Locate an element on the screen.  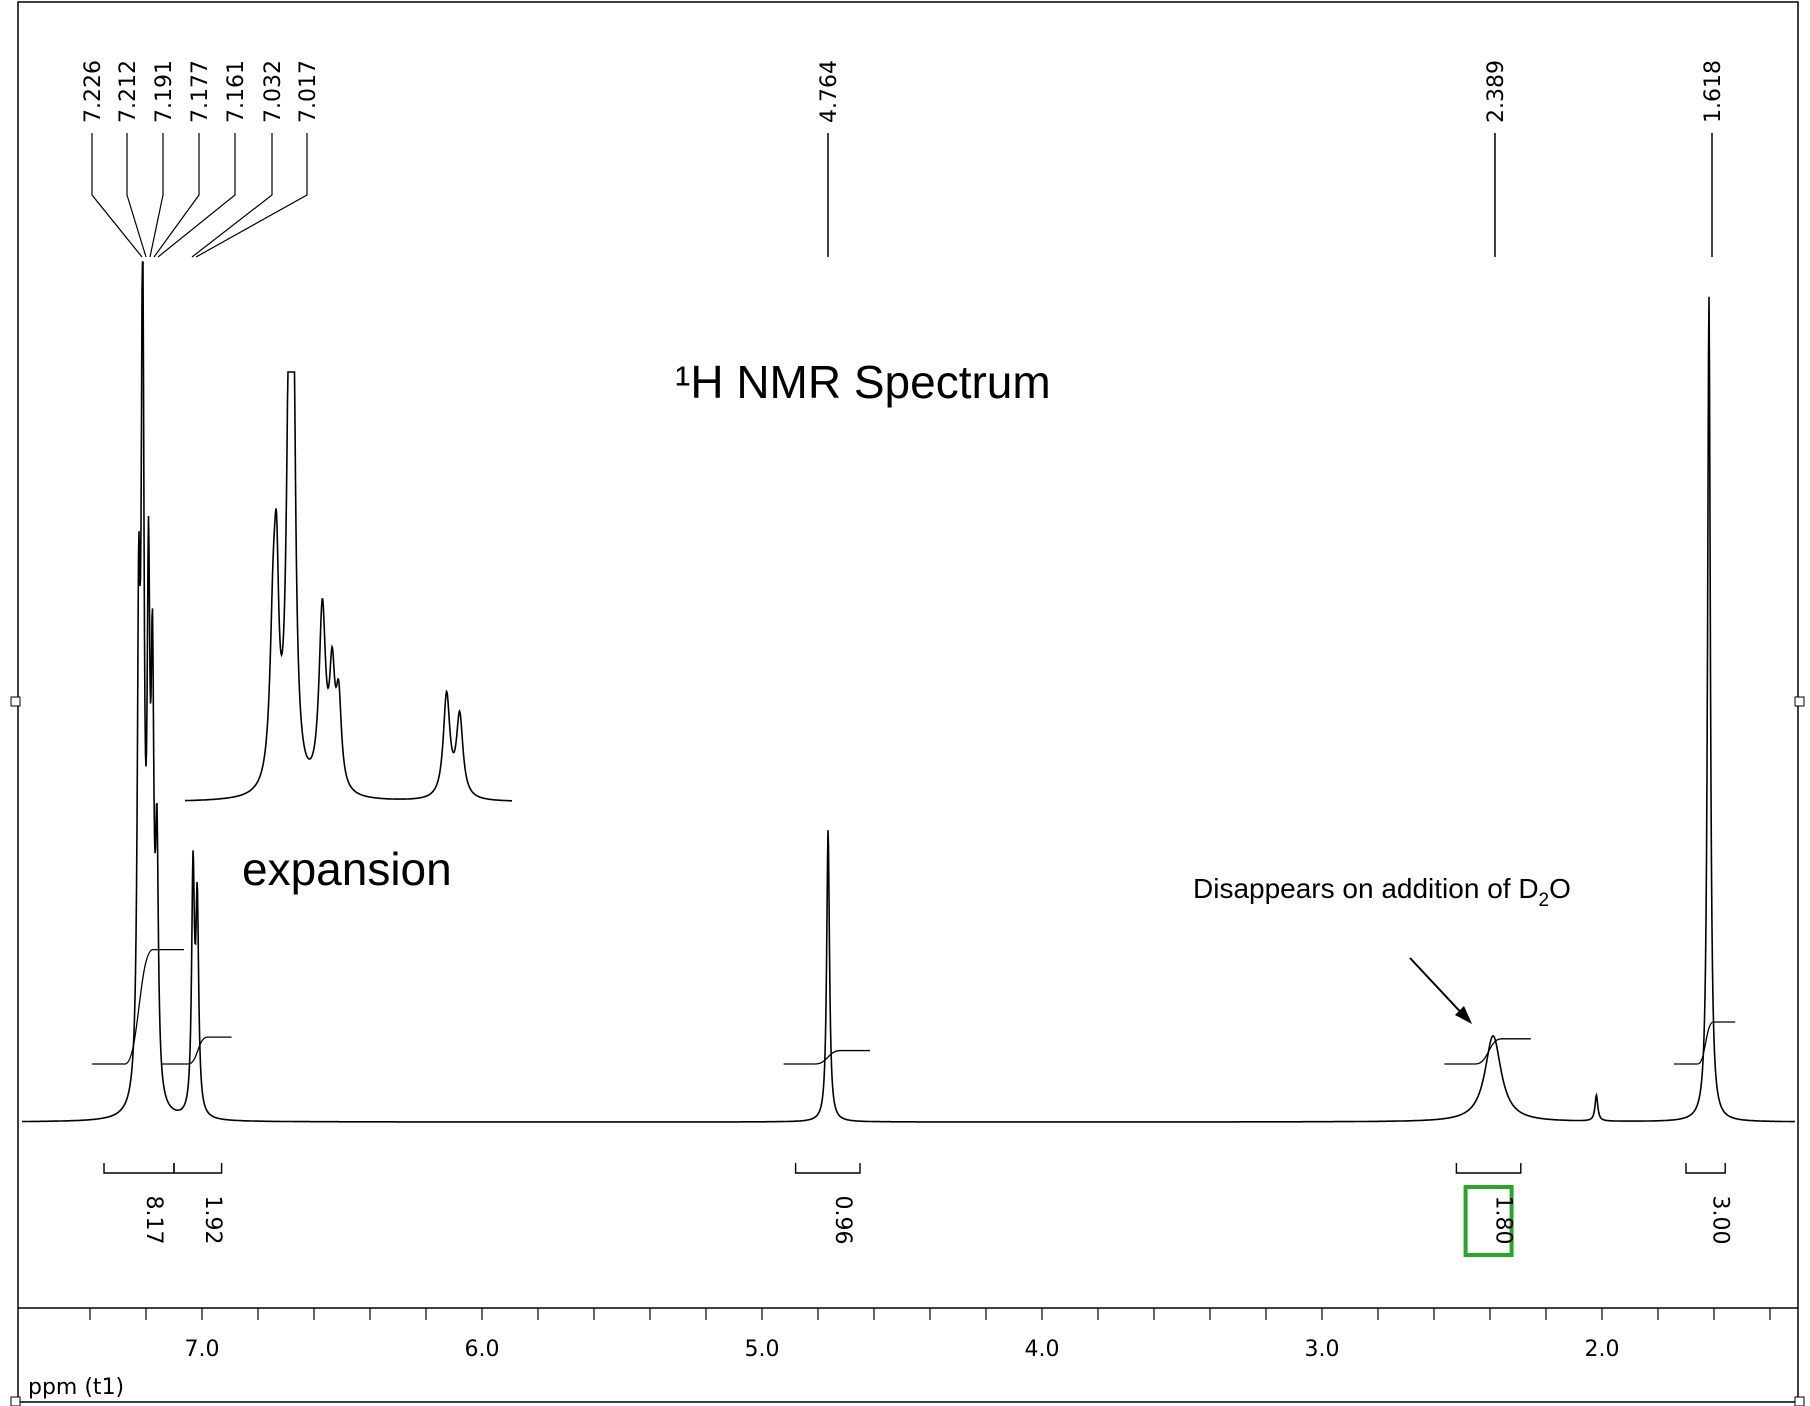
expansion-trace is located at coordinates (348, 586).